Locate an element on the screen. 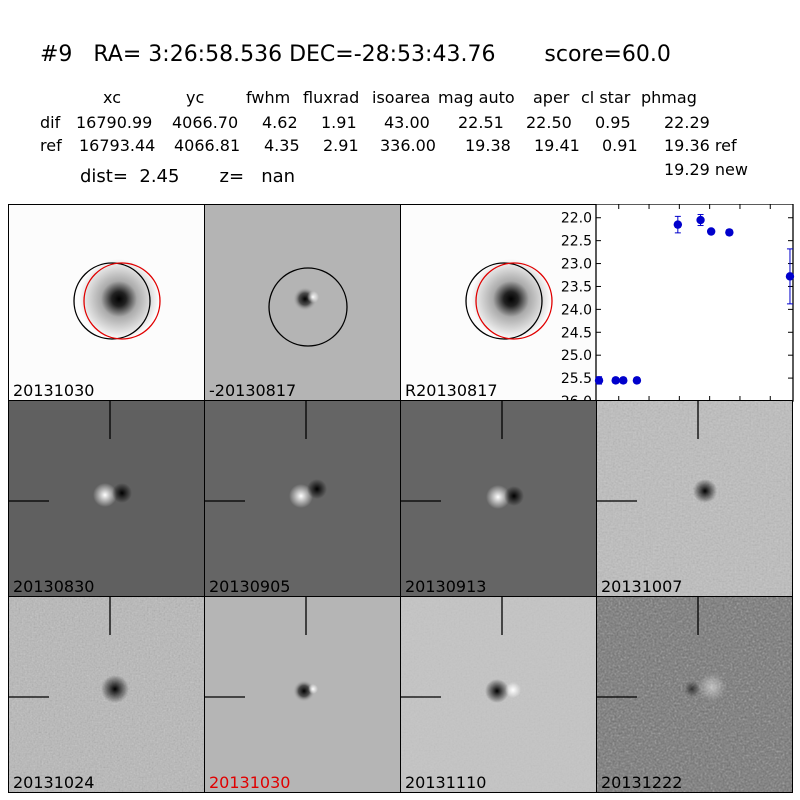 The height and width of the screenshot is (800, 800). stamp-label-highlight: 20131030 is located at coordinates (250, 783).